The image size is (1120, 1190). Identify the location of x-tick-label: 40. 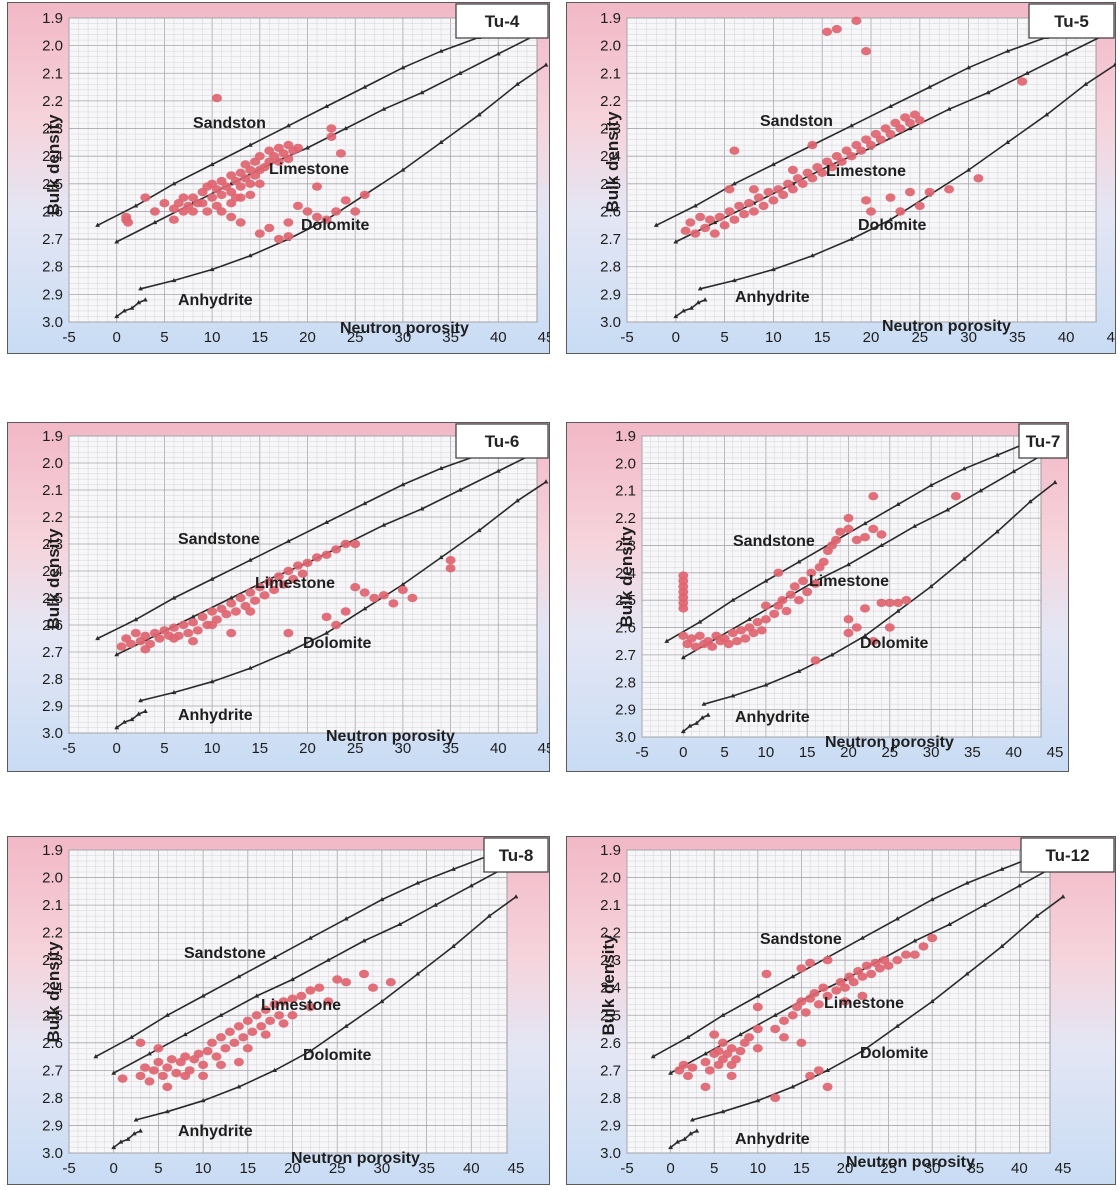
(1019, 1168).